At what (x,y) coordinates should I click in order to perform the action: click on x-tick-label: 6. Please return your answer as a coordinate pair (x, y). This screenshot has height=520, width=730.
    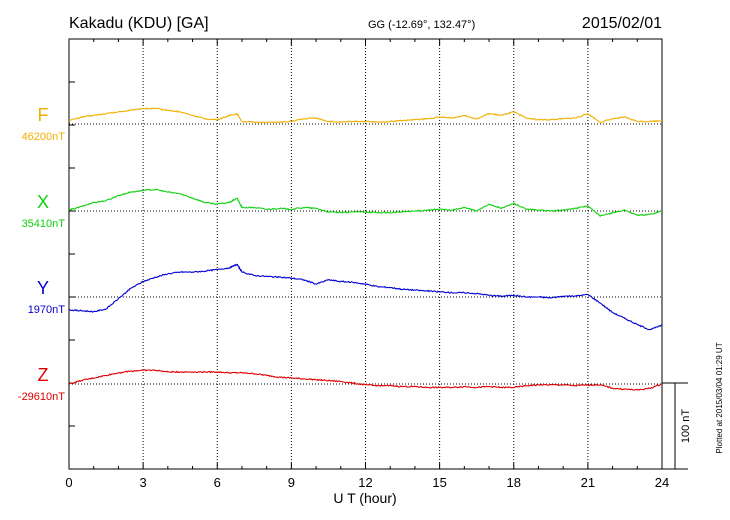
    Looking at the image, I should click on (217, 482).